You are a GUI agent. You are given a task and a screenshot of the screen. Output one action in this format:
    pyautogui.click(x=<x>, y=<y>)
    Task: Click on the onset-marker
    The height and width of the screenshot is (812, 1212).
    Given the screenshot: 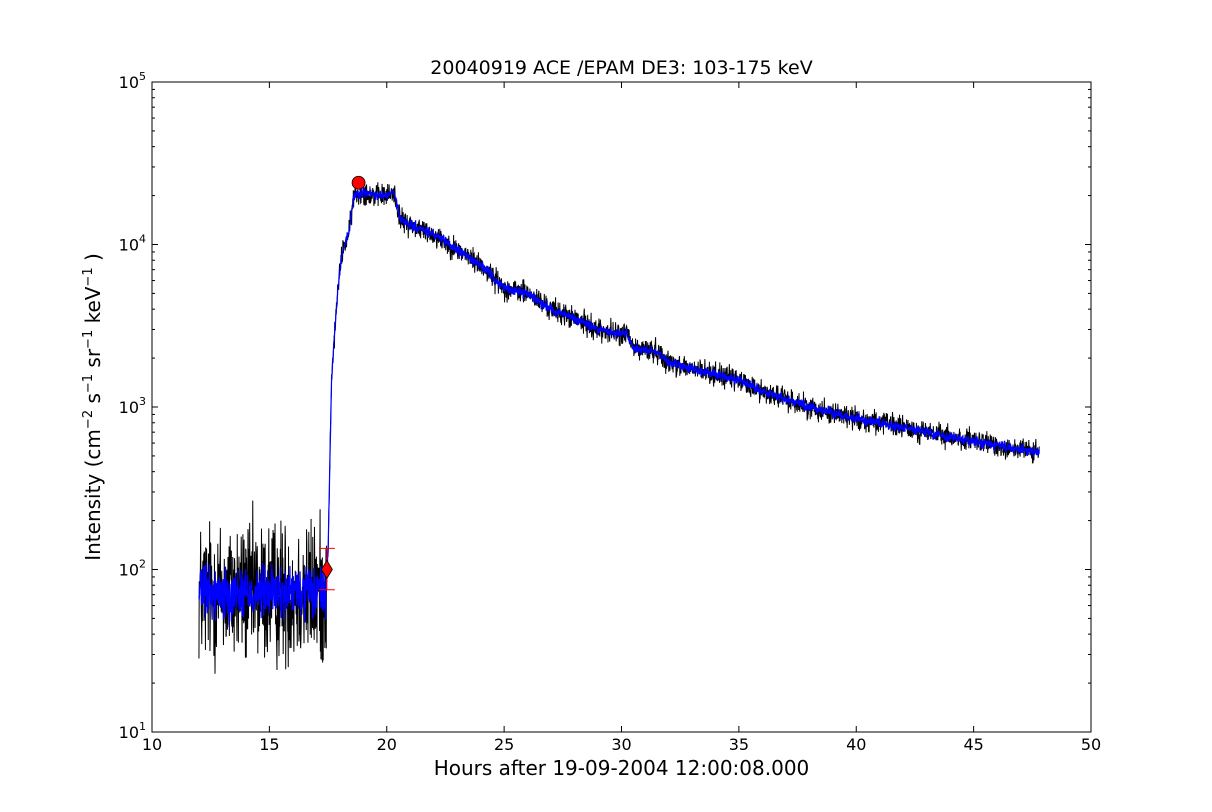 What is the action you would take?
    pyautogui.click(x=326, y=569)
    